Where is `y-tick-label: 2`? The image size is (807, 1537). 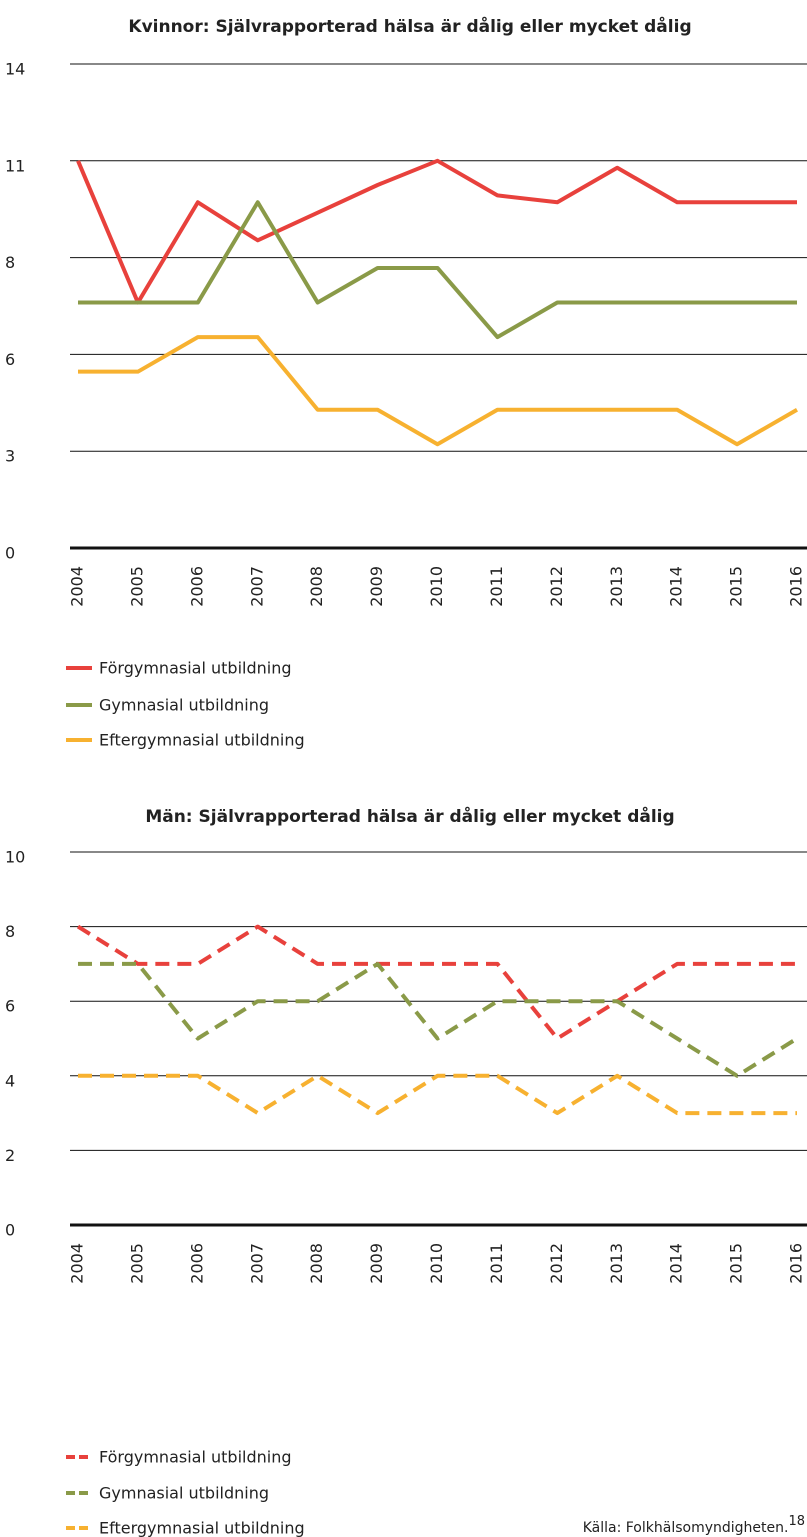 y-tick-label: 2 is located at coordinates (10, 1155).